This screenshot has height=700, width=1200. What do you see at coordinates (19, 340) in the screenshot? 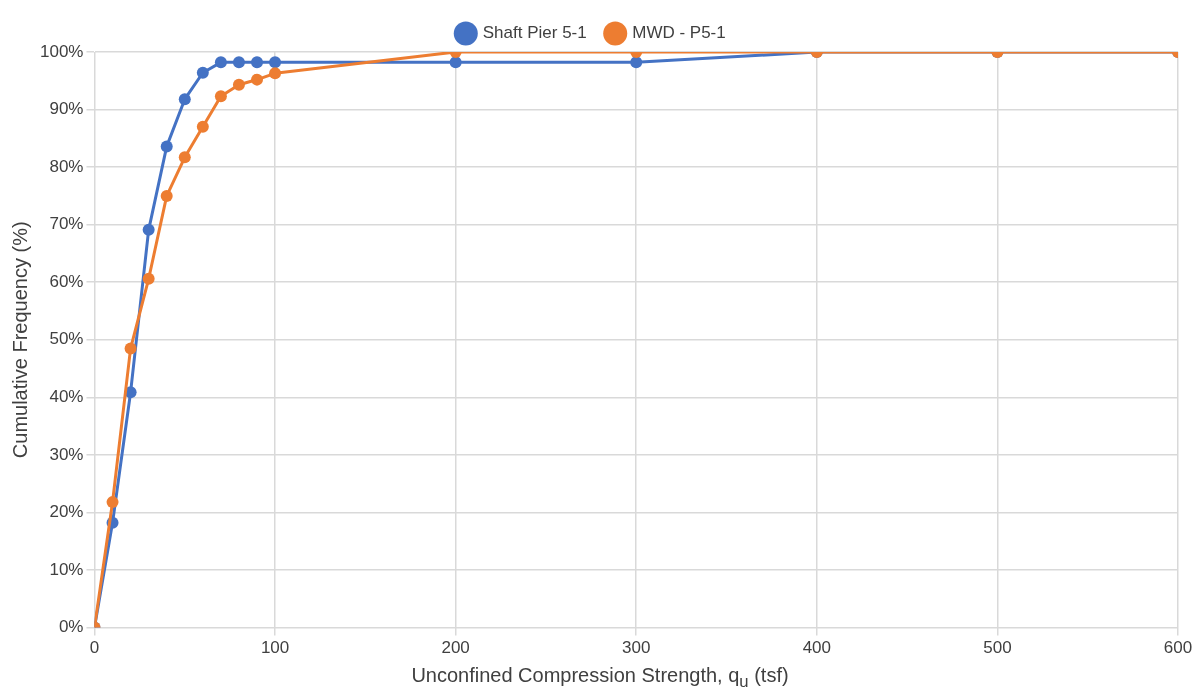
I see `y-axis-title: Cumulative Frequency (%)` at bounding box center [19, 340].